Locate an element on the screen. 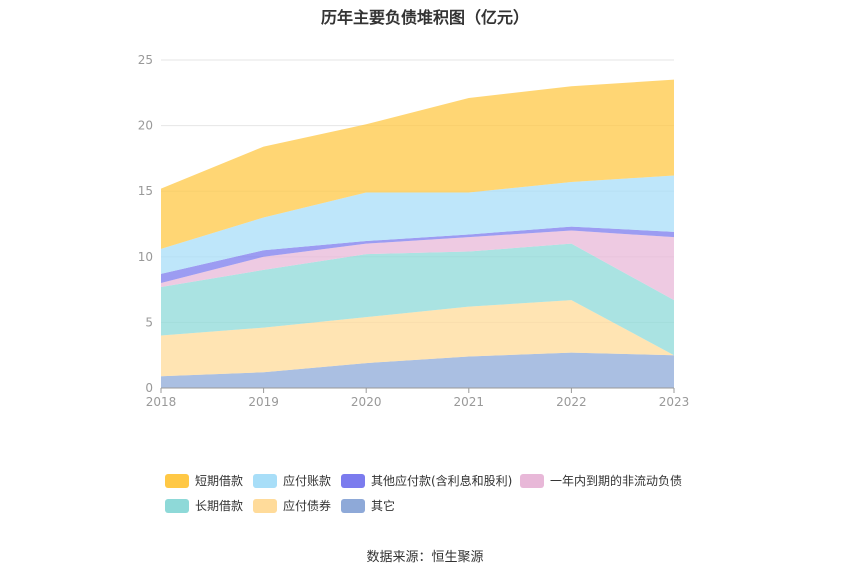  chart-title: 历年主要负债堆积图（亿元） is located at coordinates (424, 17).